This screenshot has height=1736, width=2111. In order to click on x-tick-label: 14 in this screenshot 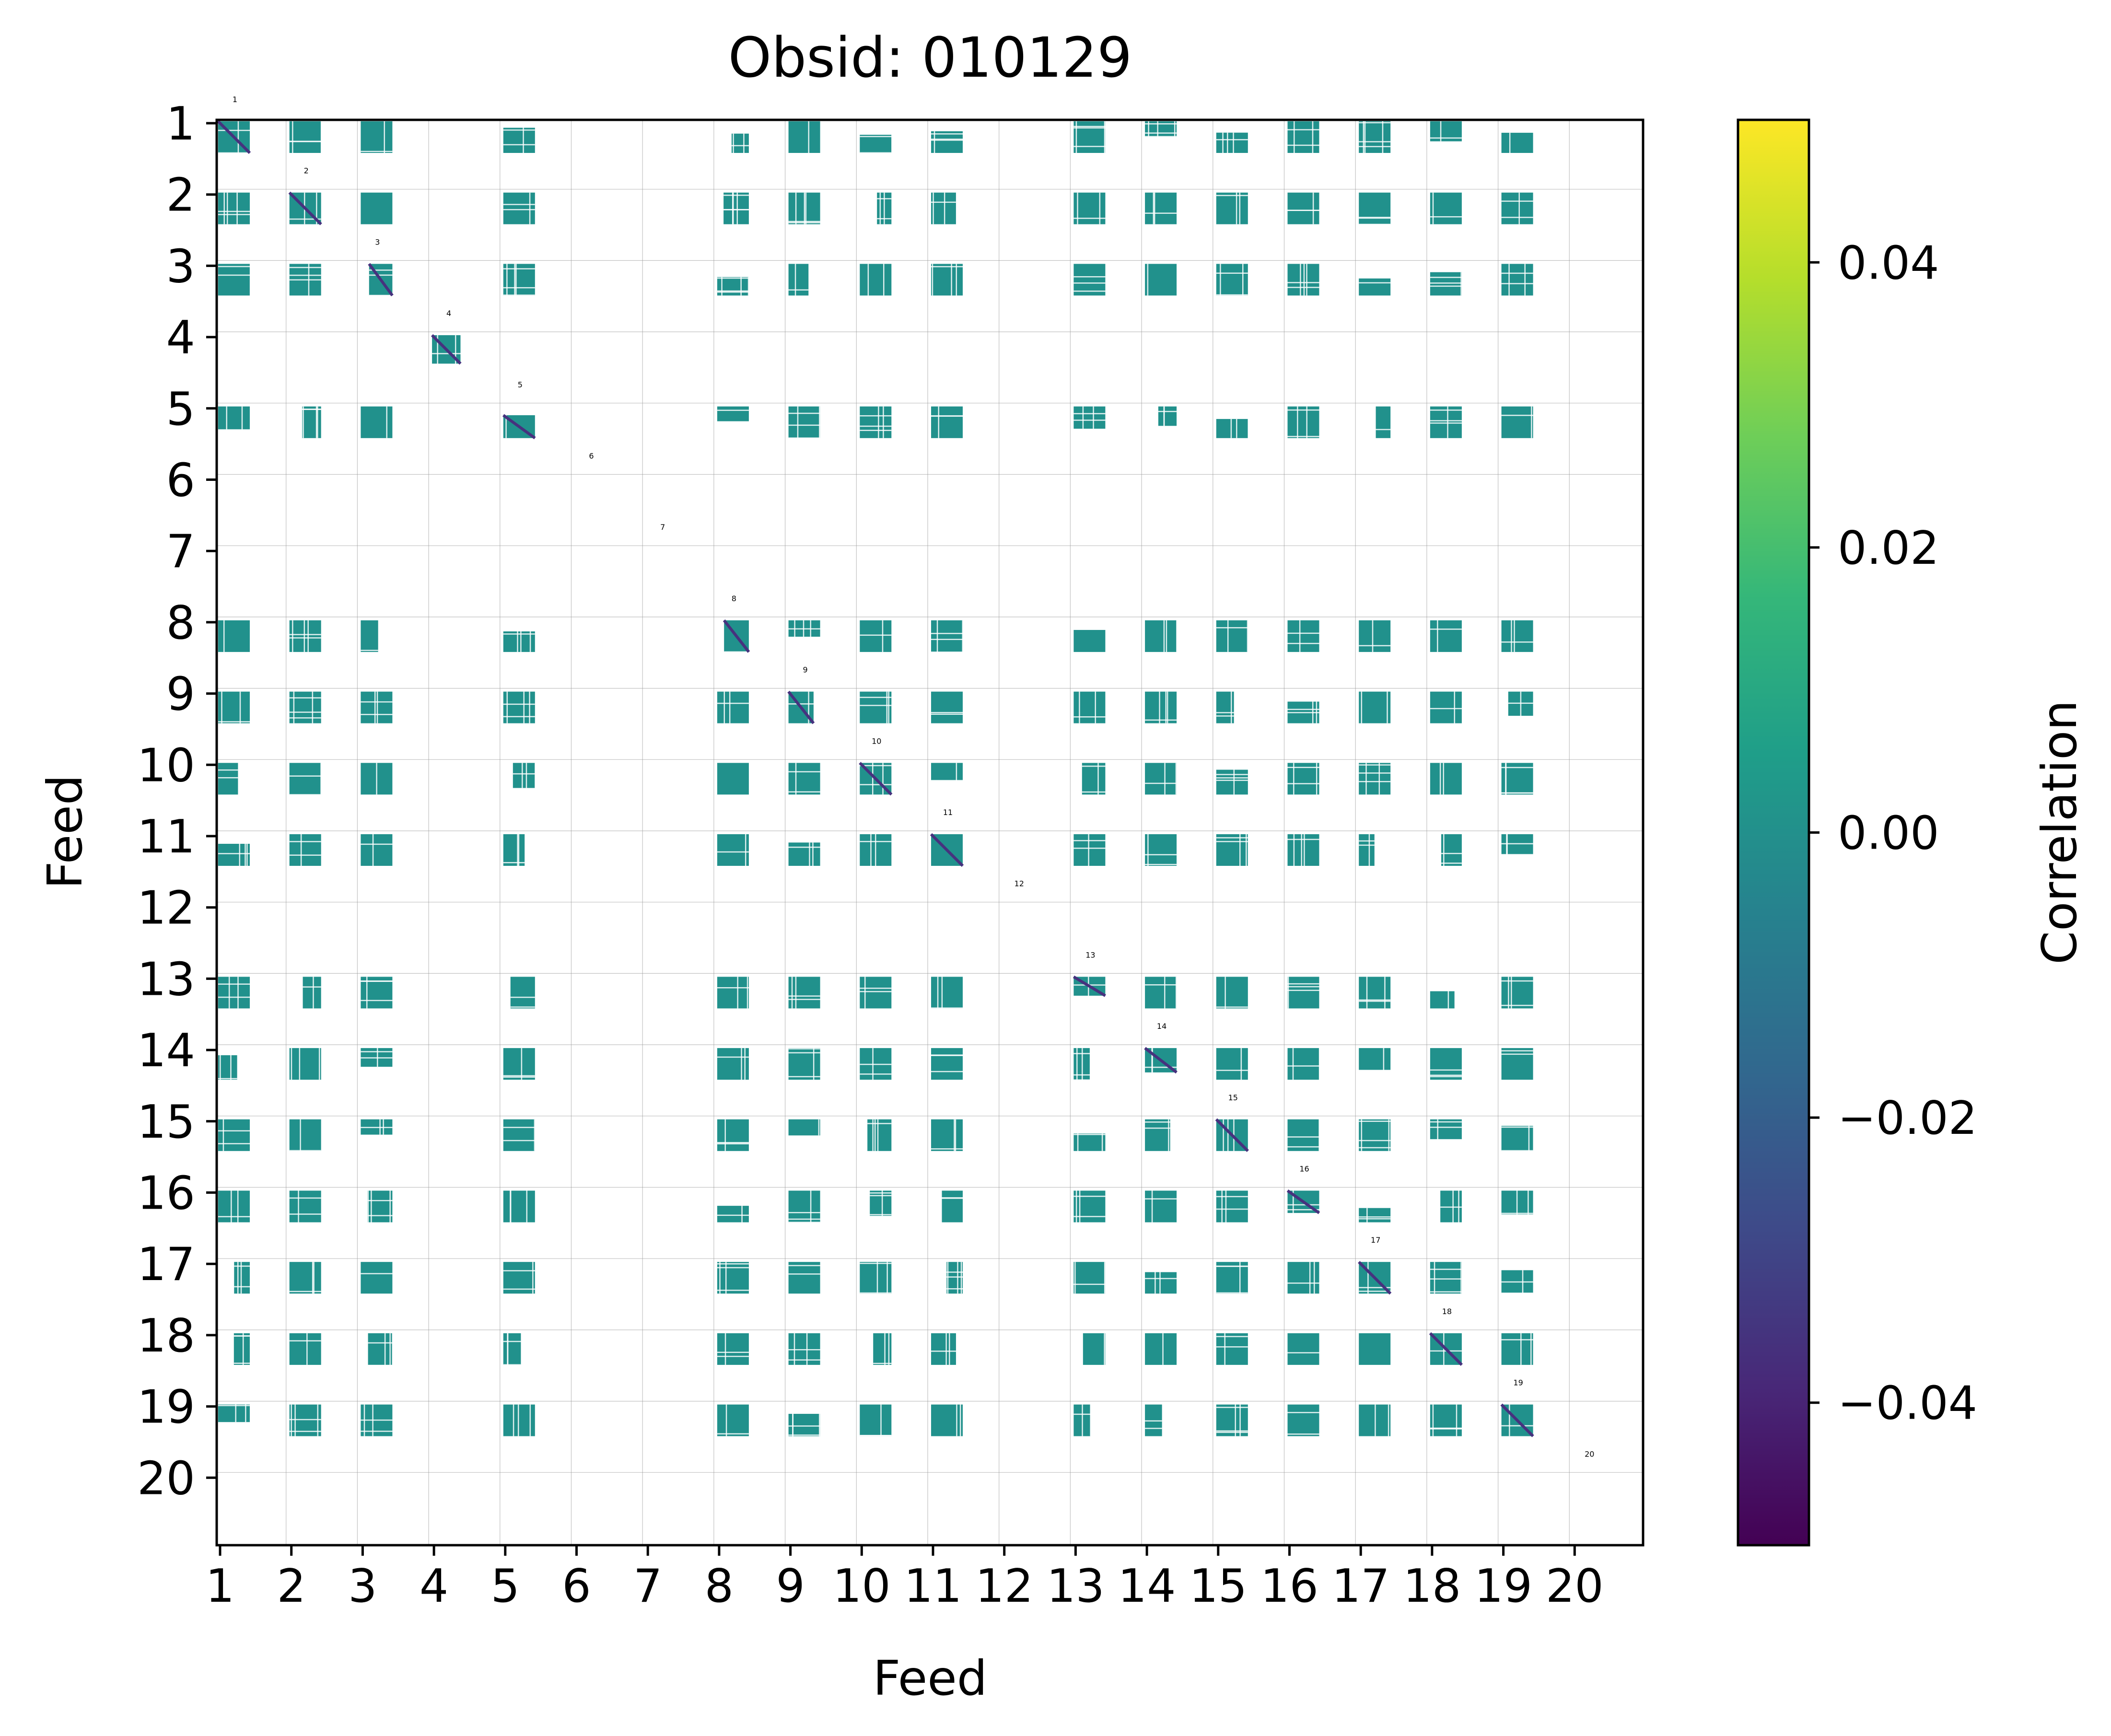, I will do `click(1147, 1586)`.